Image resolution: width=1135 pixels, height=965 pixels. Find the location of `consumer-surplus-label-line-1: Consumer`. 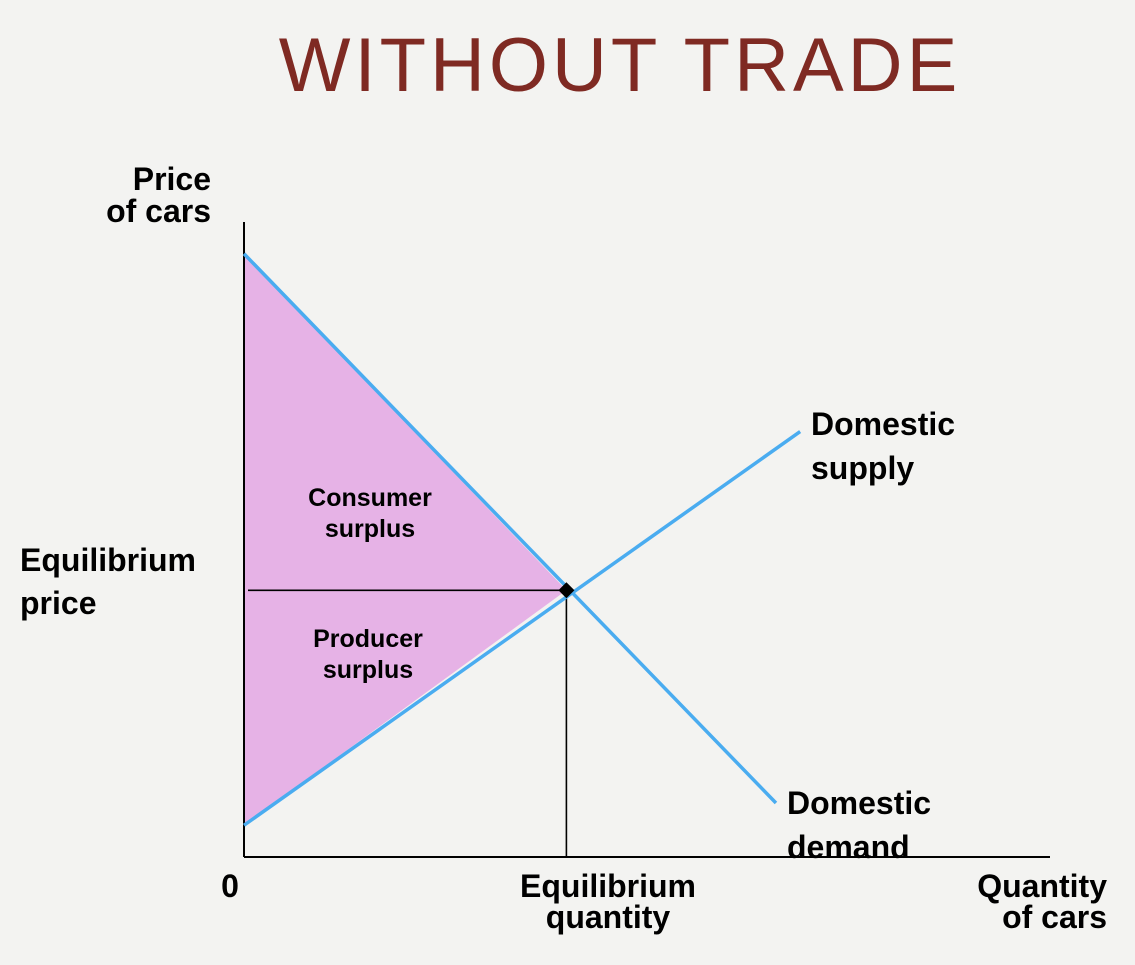

consumer-surplus-label-line-1: Consumer is located at coordinates (370, 498).